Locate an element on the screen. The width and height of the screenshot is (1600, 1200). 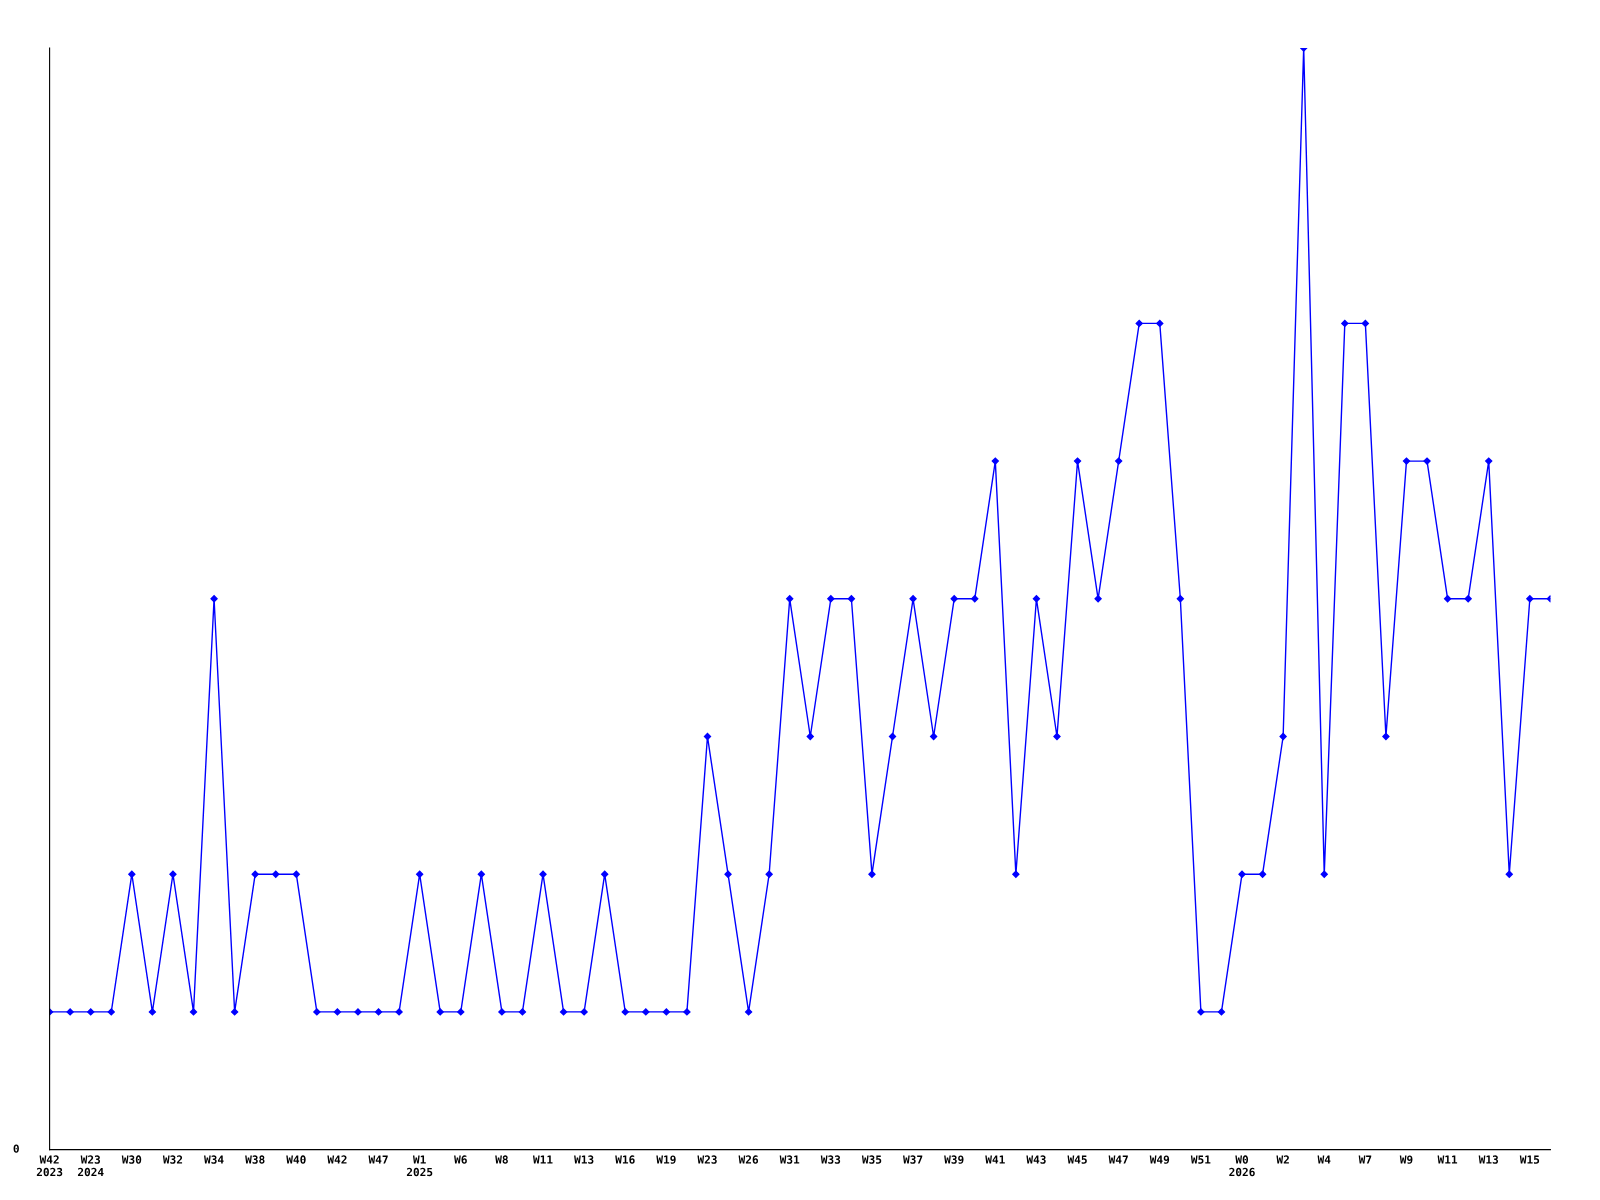
x-tick-label: W45 is located at coordinates (1077, 1159).